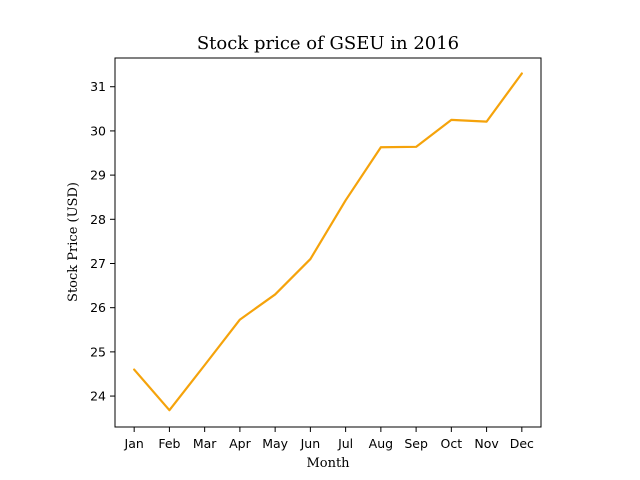  I want to click on y-tick-label: 24, so click(98, 396).